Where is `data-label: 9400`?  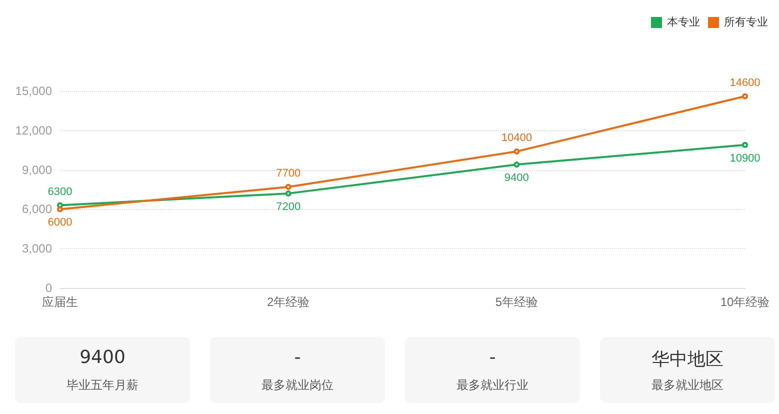 data-label: 9400 is located at coordinates (516, 178).